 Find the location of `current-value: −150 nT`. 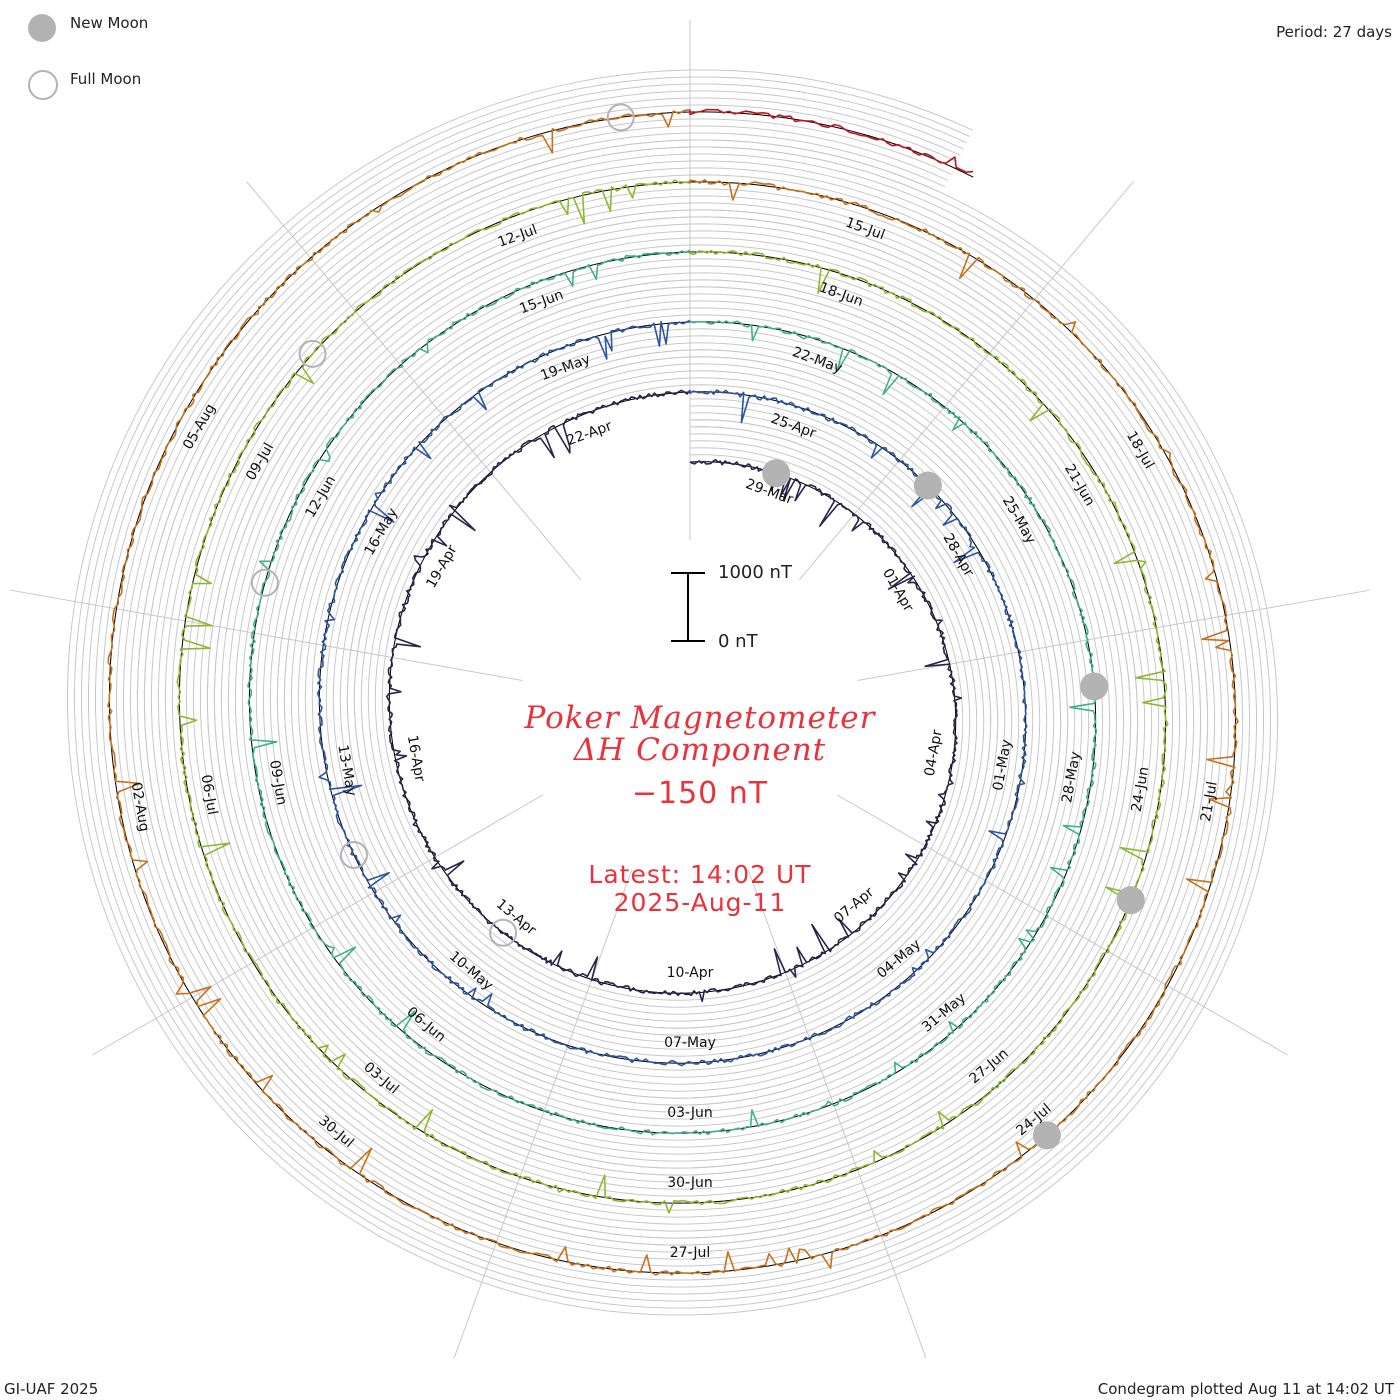

current-value: −150 nT is located at coordinates (700, 793).